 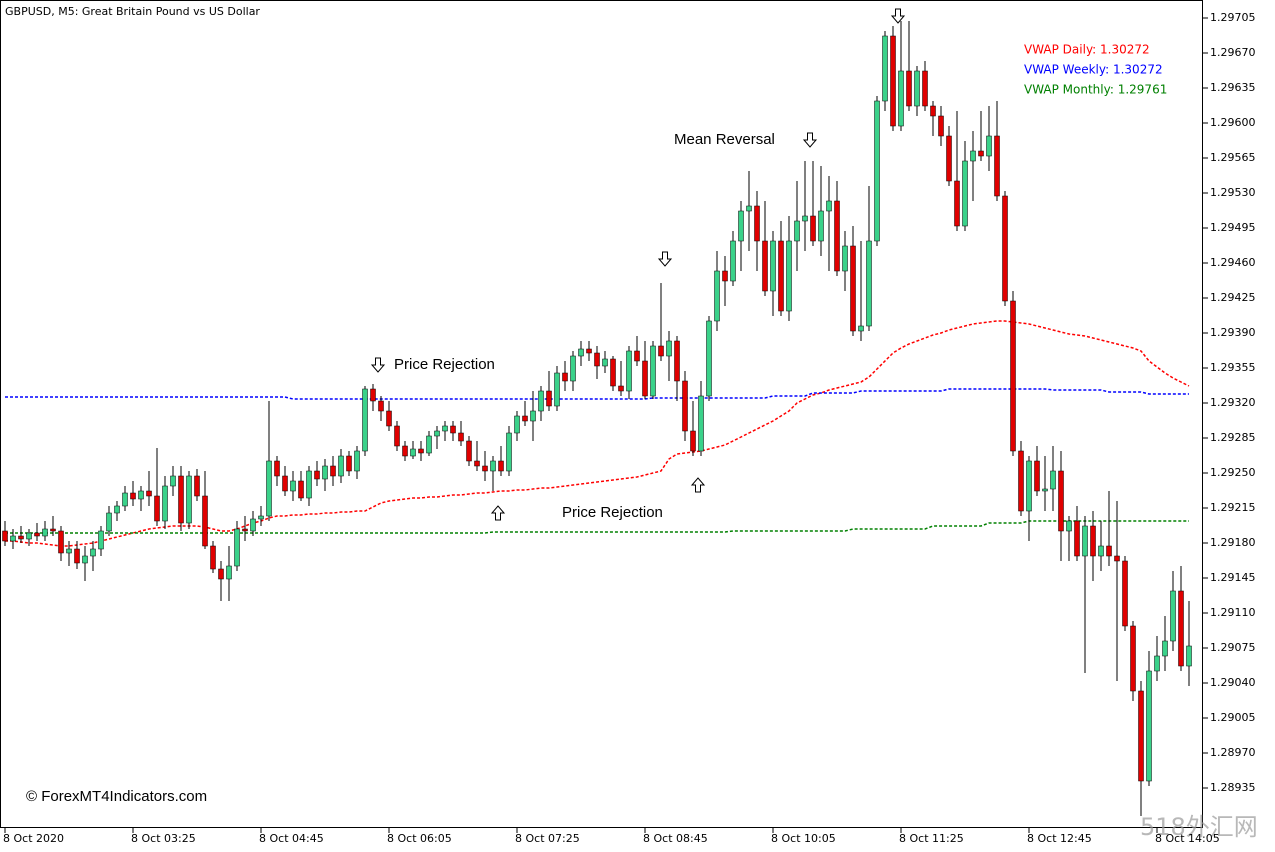 What do you see at coordinates (33, 838) in the screenshot?
I see `x-tick-label: 8 Oct 2020` at bounding box center [33, 838].